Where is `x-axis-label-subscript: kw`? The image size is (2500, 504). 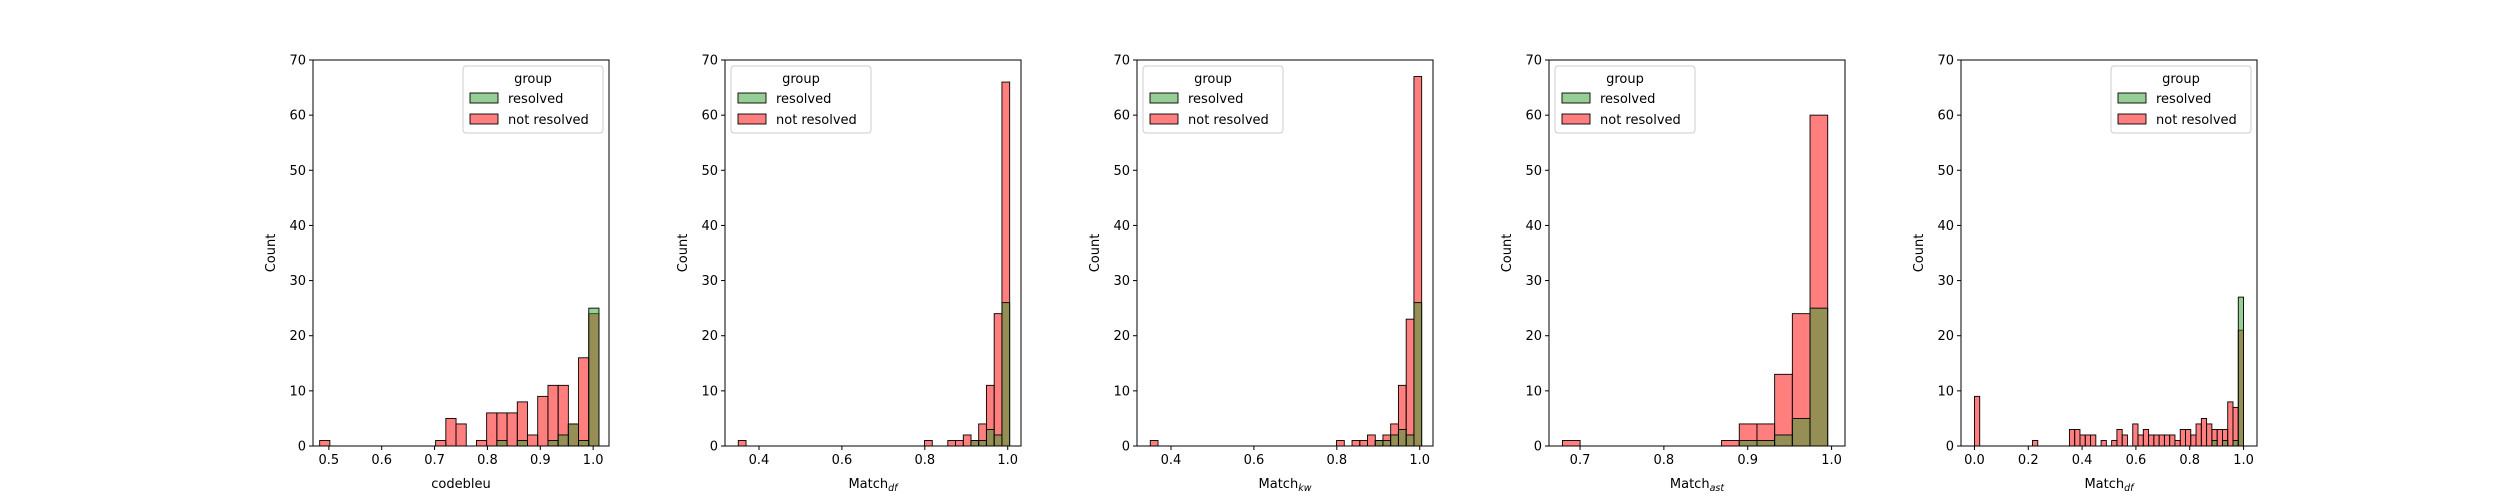
x-axis-label-subscript: kw is located at coordinates (1305, 488).